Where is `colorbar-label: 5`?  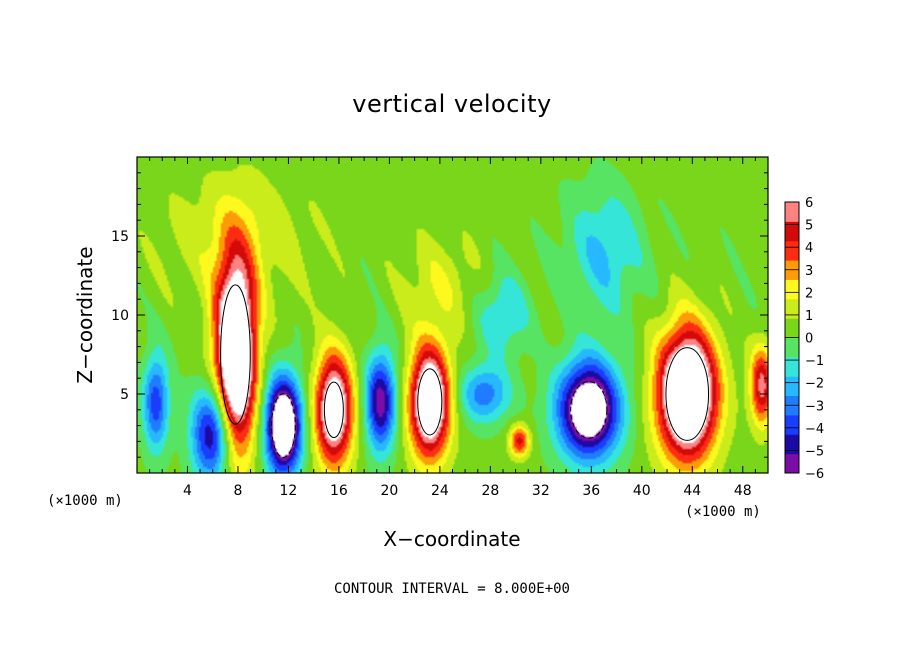
colorbar-label: 5 is located at coordinates (809, 226).